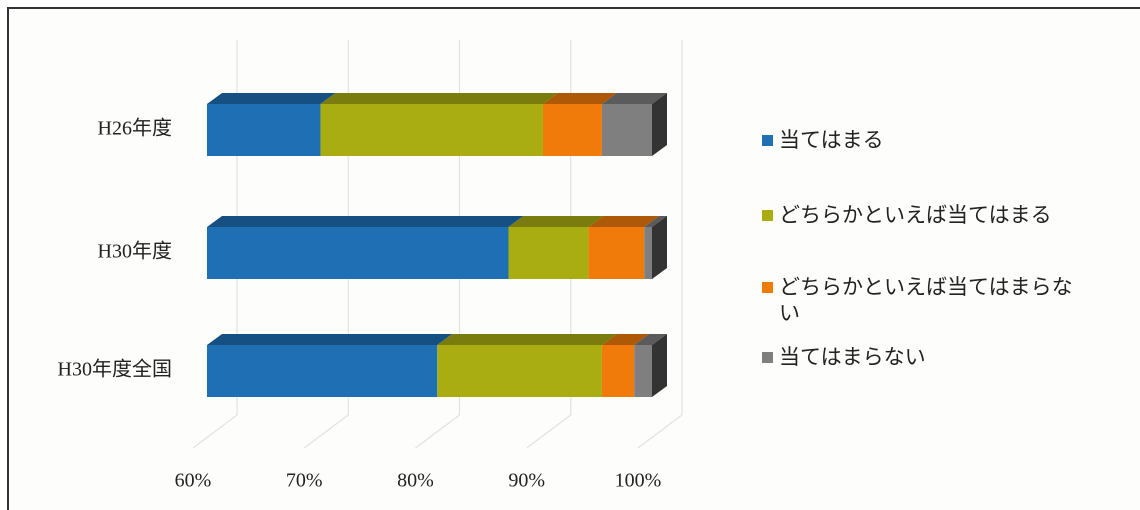  I want to click on legend-label: 当てはまる, so click(831, 140).